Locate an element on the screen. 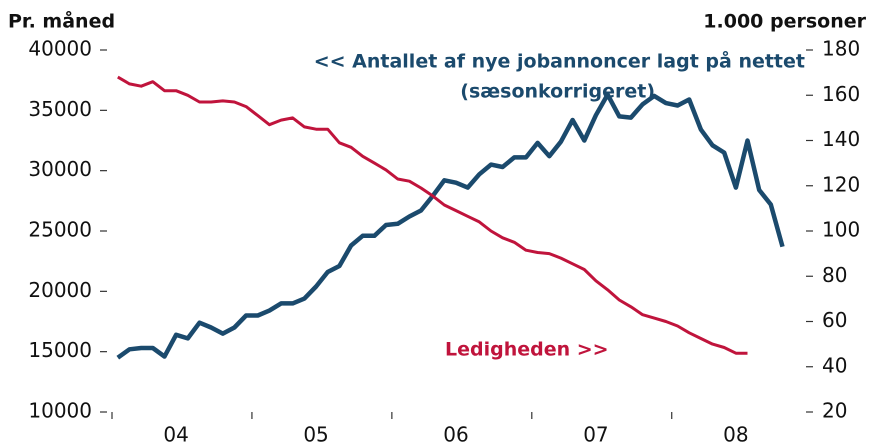 This screenshot has height=443, width=872. y-axis-label: Pr. måned is located at coordinates (61, 21).